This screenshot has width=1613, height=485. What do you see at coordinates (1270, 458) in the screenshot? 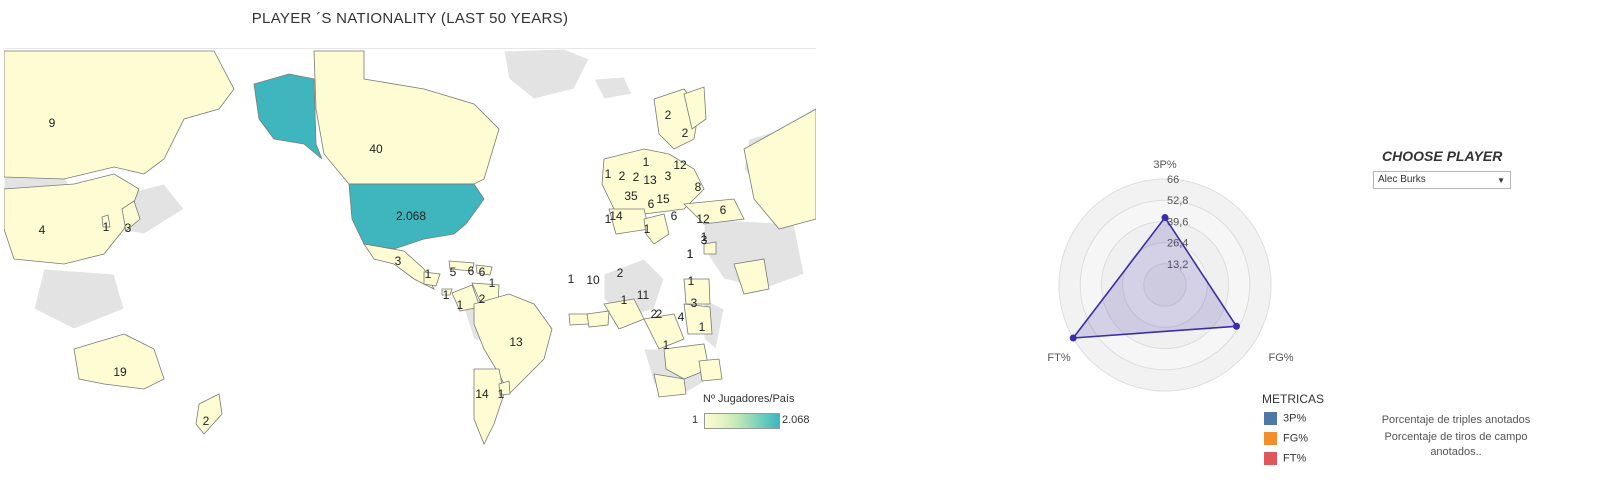
I see `swatch-ft` at bounding box center [1270, 458].